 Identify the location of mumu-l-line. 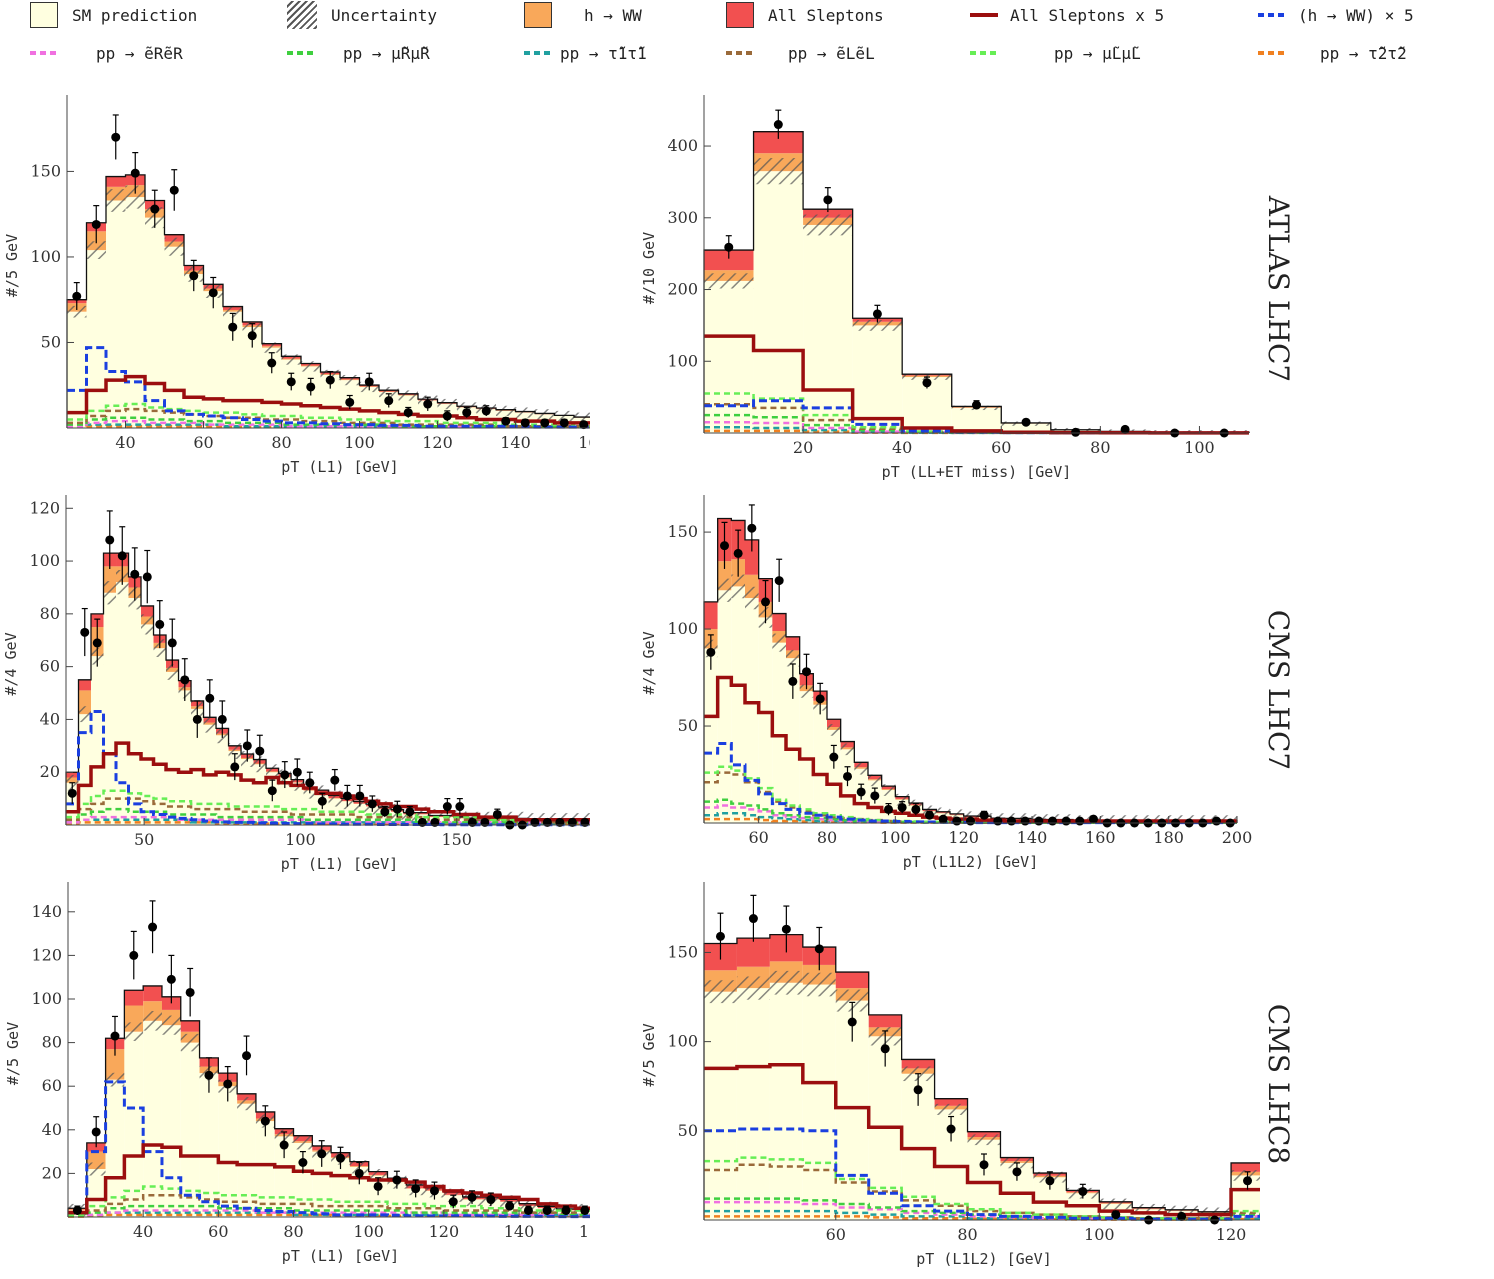
(328, 805).